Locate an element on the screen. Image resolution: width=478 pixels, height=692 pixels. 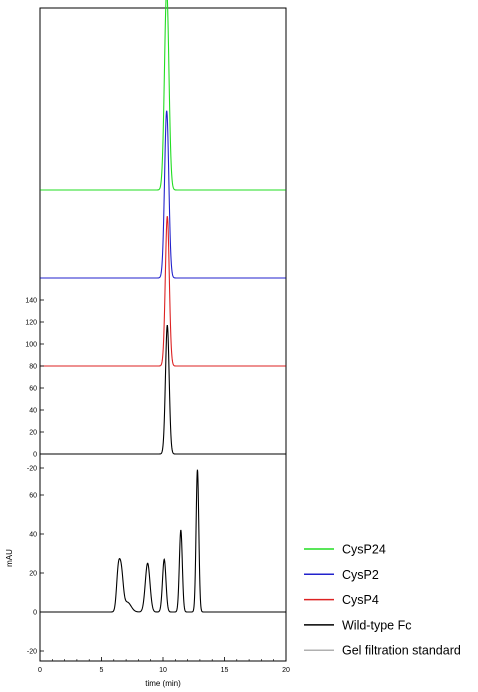
upper-y-tick-label: 80 is located at coordinates (33, 367).